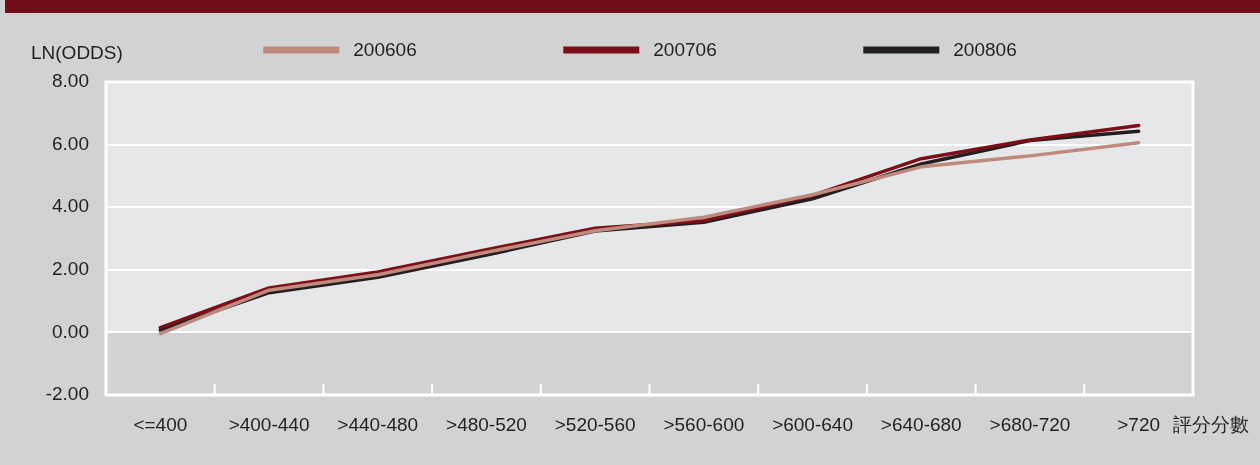 The width and height of the screenshot is (1260, 465). Describe the element at coordinates (70, 81) in the screenshot. I see `y-tick-label: 8.00` at that location.